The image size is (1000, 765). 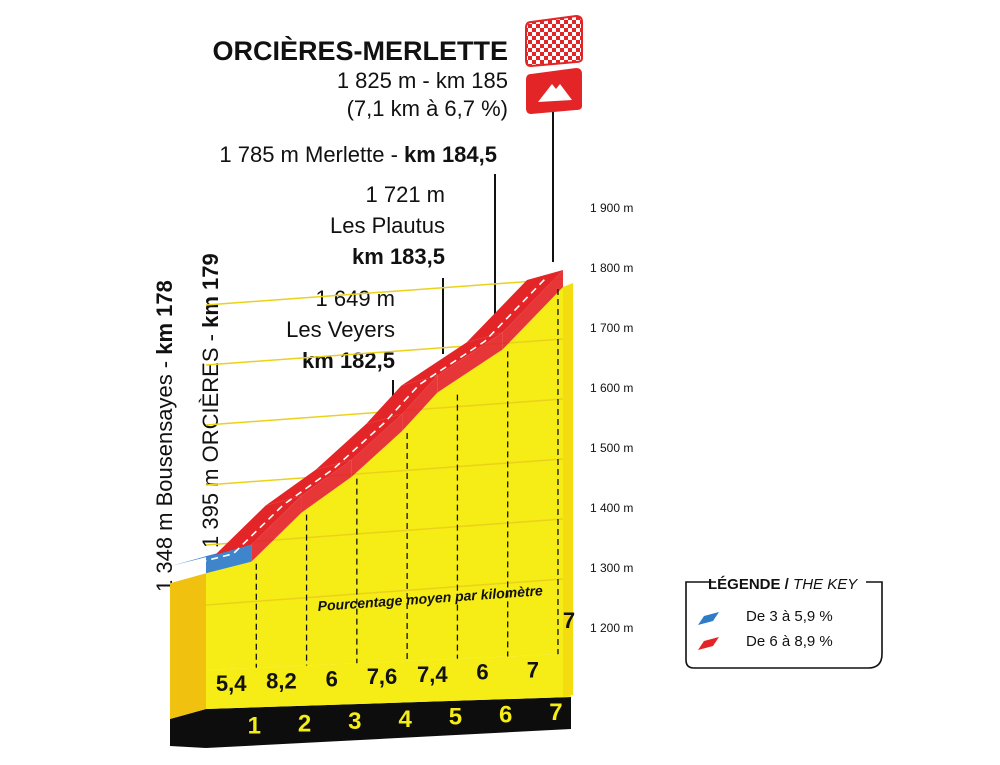 I want to click on gradient-value-label: 5,4, so click(x=231, y=683).